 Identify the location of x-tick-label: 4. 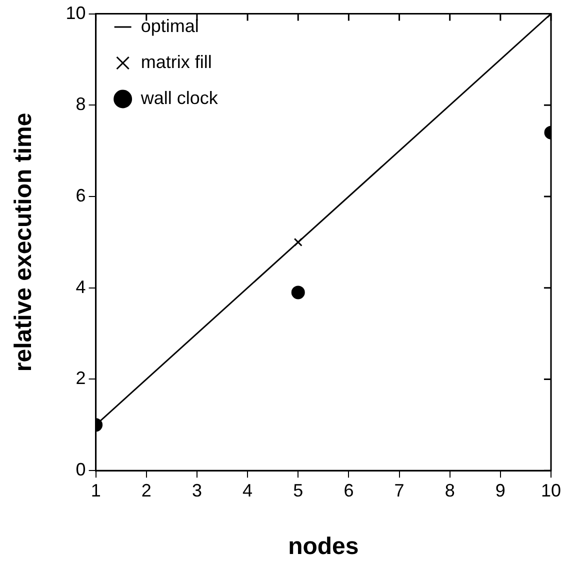
(247, 490).